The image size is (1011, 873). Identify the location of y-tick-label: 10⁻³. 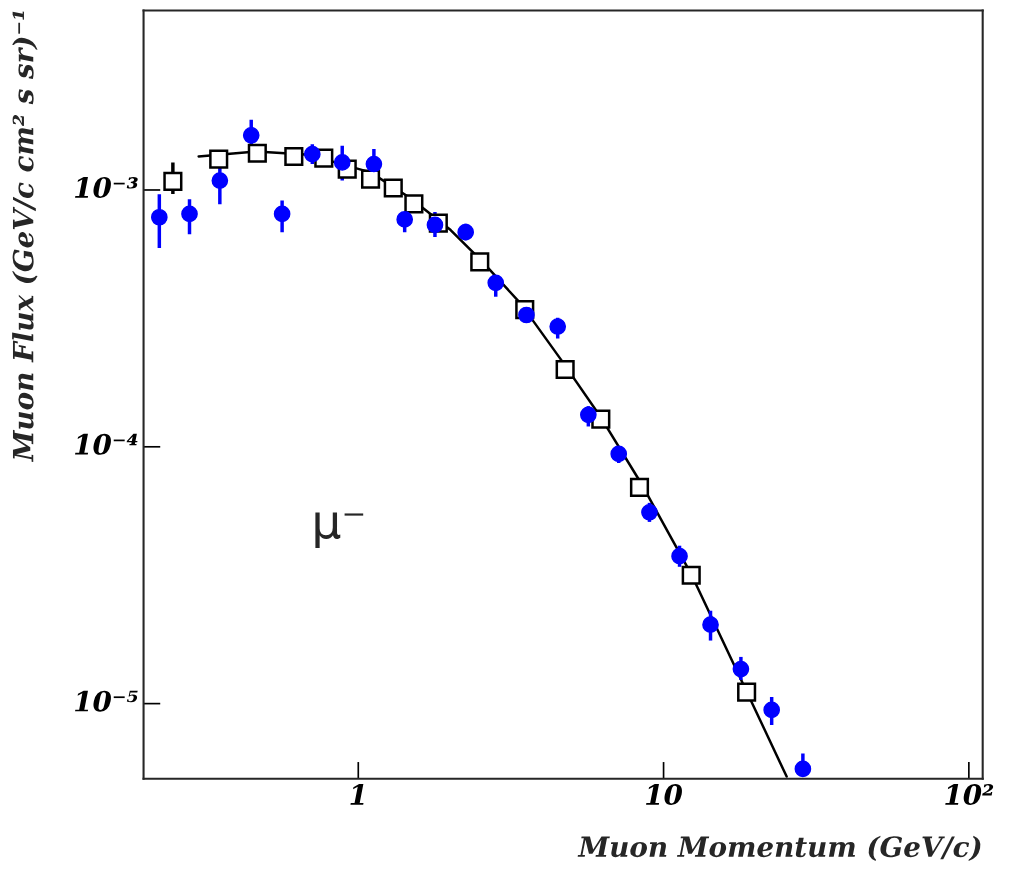
(106, 188).